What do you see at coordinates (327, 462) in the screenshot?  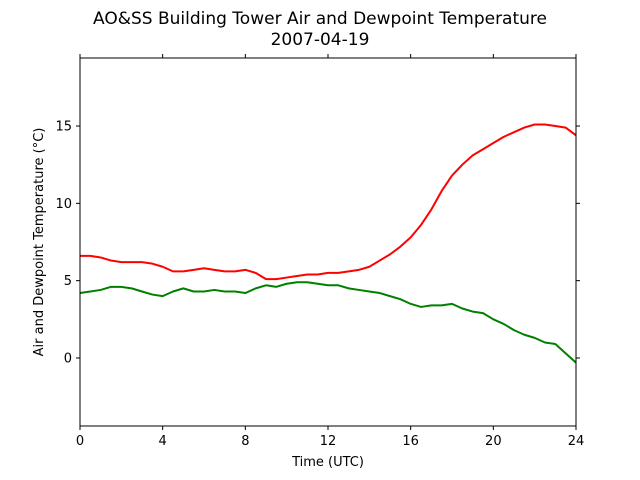 I see `x-axis-label: Time (UTC)` at bounding box center [327, 462].